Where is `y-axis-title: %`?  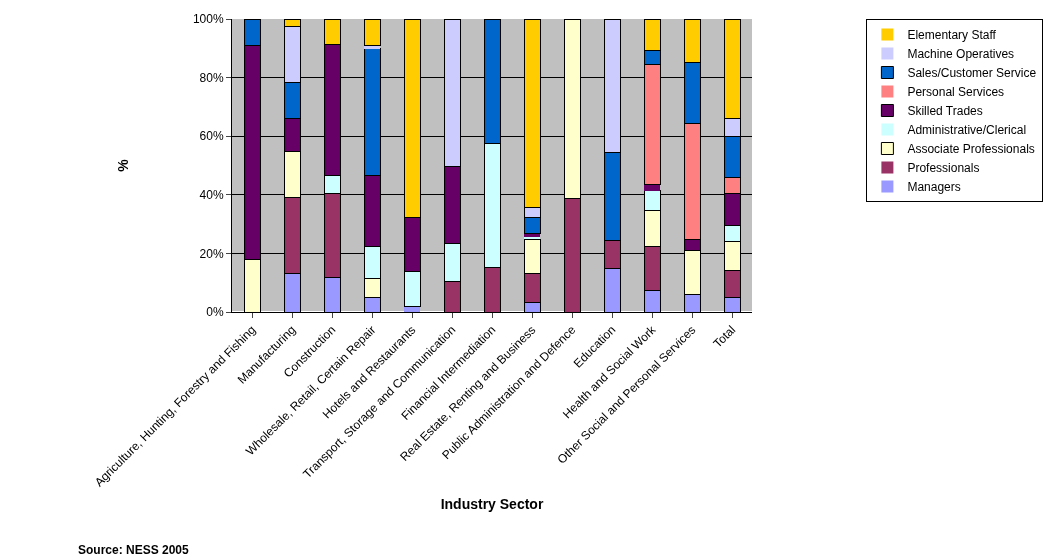
y-axis-title: % is located at coordinates (123, 165).